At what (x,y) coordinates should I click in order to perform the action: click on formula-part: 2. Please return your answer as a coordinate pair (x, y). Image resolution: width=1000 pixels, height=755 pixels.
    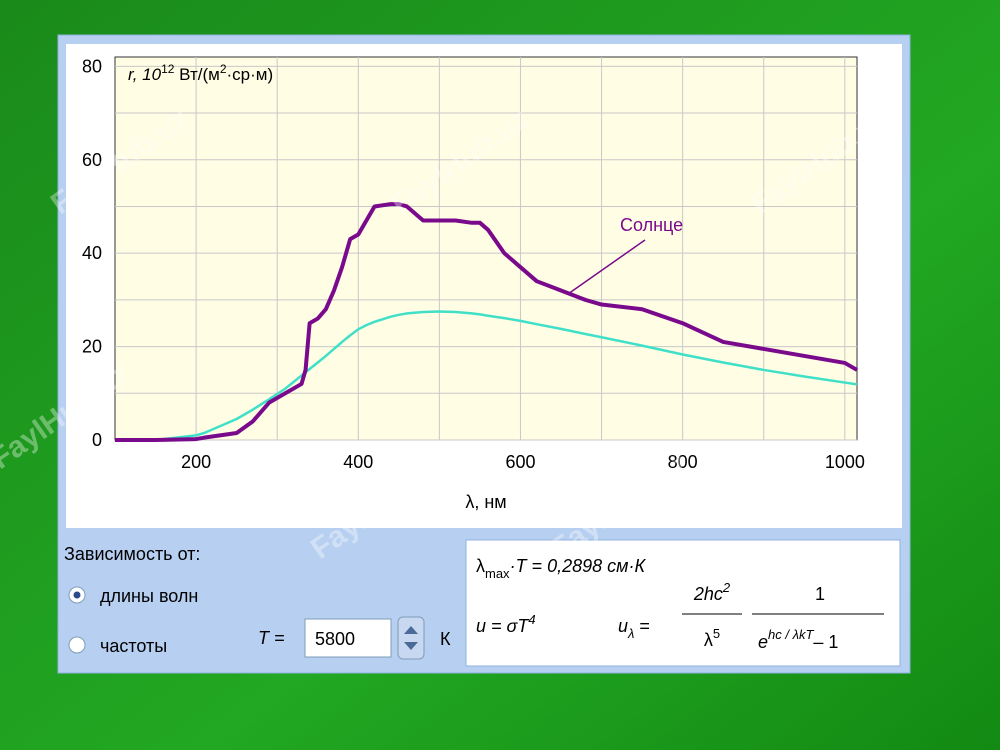
    Looking at the image, I should click on (726, 587).